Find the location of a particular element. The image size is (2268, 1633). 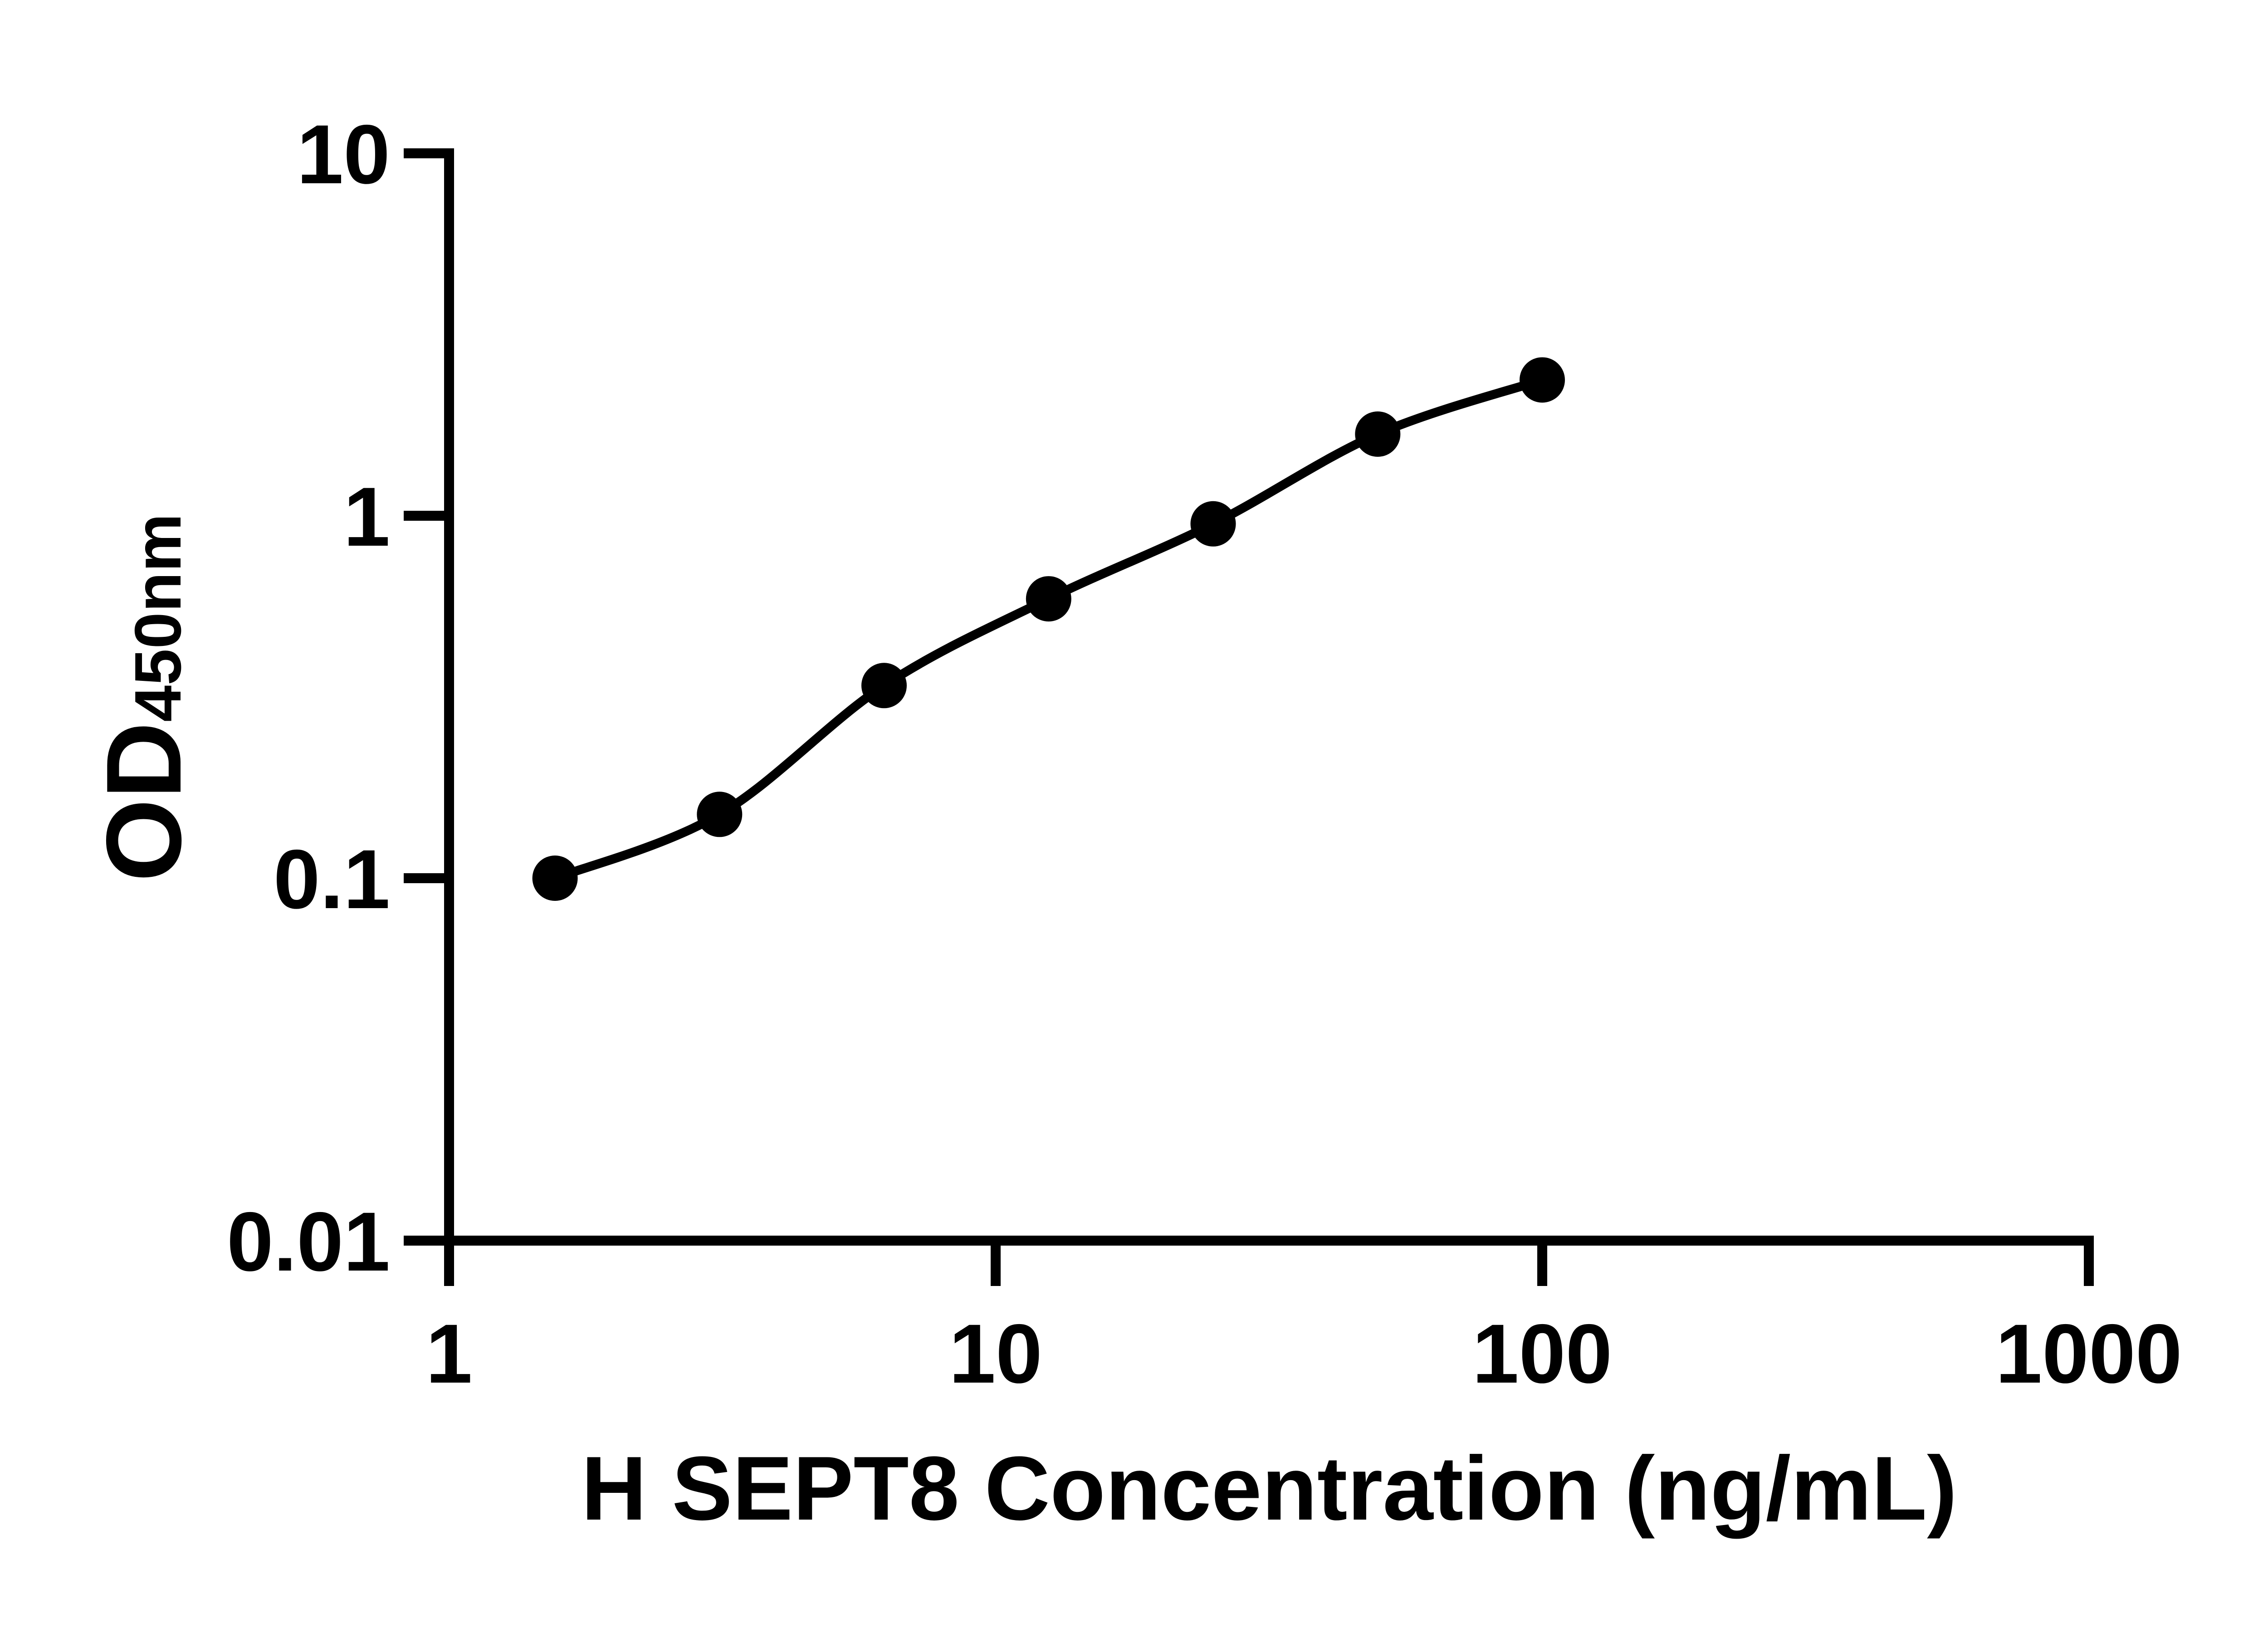

y-axis-title: OD450nm is located at coordinates (144, 697).